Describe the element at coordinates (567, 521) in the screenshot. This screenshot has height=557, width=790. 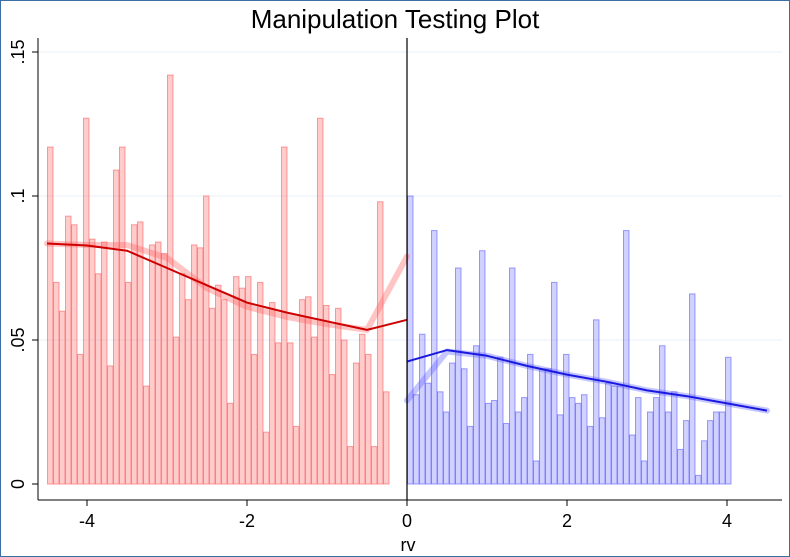
I see `x-tick-label: 2` at that location.